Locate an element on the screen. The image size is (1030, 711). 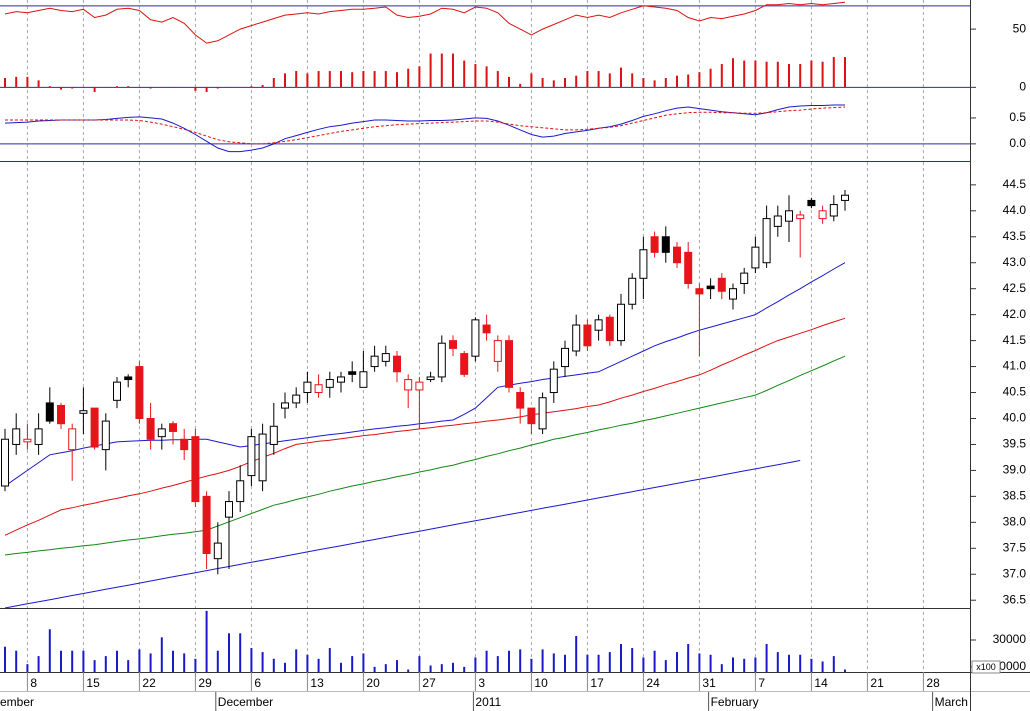
y-tick-label: 42.5 is located at coordinates (1015, 288).